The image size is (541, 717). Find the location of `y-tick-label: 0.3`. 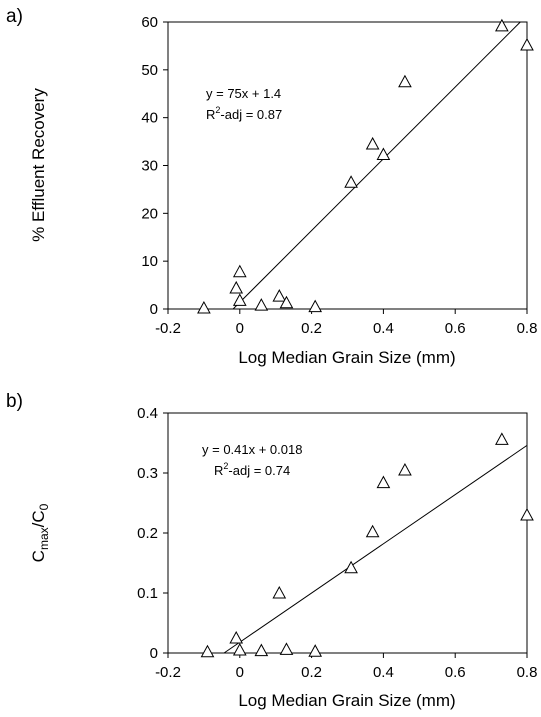

y-tick-label: 0.3 is located at coordinates (147, 473).